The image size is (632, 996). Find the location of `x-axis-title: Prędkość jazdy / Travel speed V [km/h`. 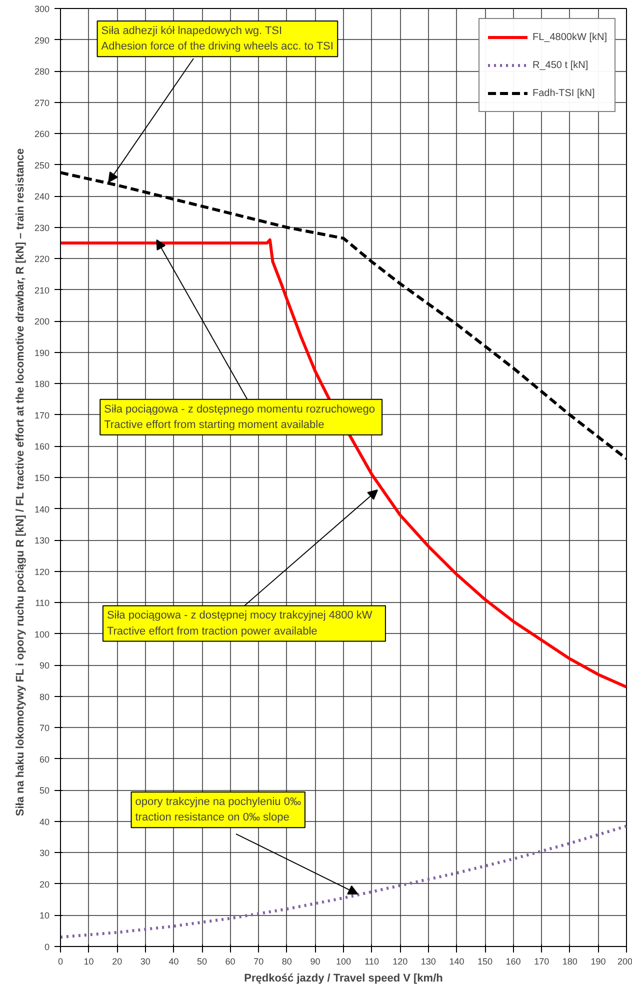

x-axis-title: Prędkość jazdy / Travel speed V [km/h is located at coordinates (344, 978).